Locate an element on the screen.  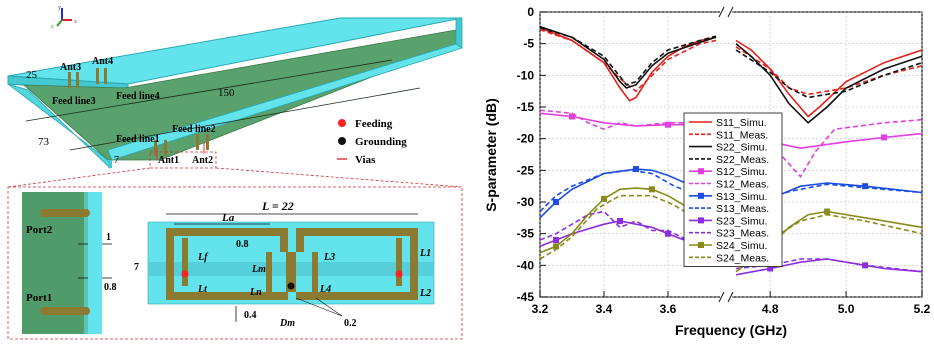
legend-label: S13_Meas. is located at coordinates (742, 209).